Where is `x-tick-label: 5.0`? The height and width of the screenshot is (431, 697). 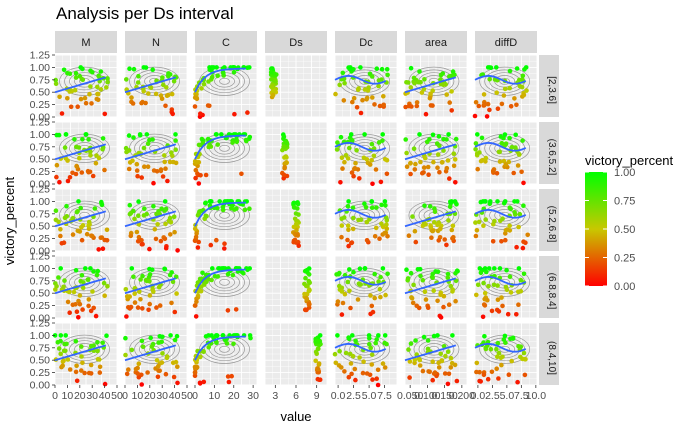
x-tick-label: 5.0 is located at coordinates (369, 396).